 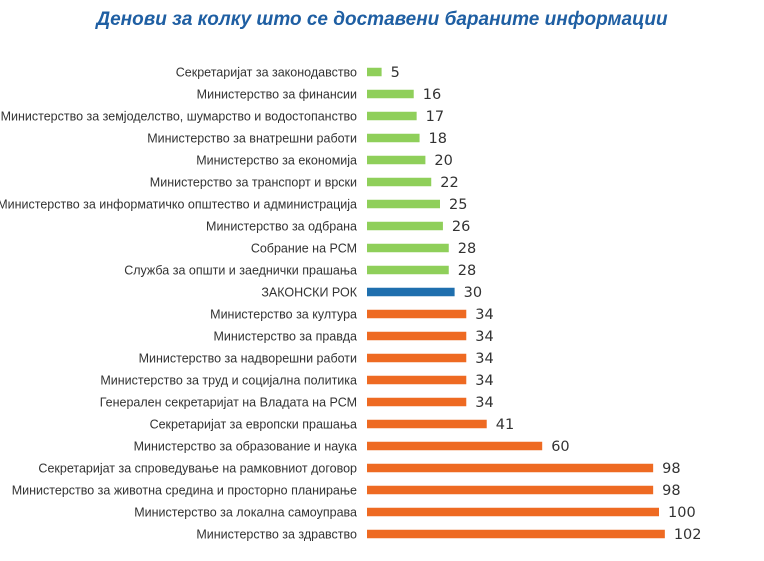 What do you see at coordinates (304, 249) in the screenshot?
I see `category-label: Собрание на РСМ` at bounding box center [304, 249].